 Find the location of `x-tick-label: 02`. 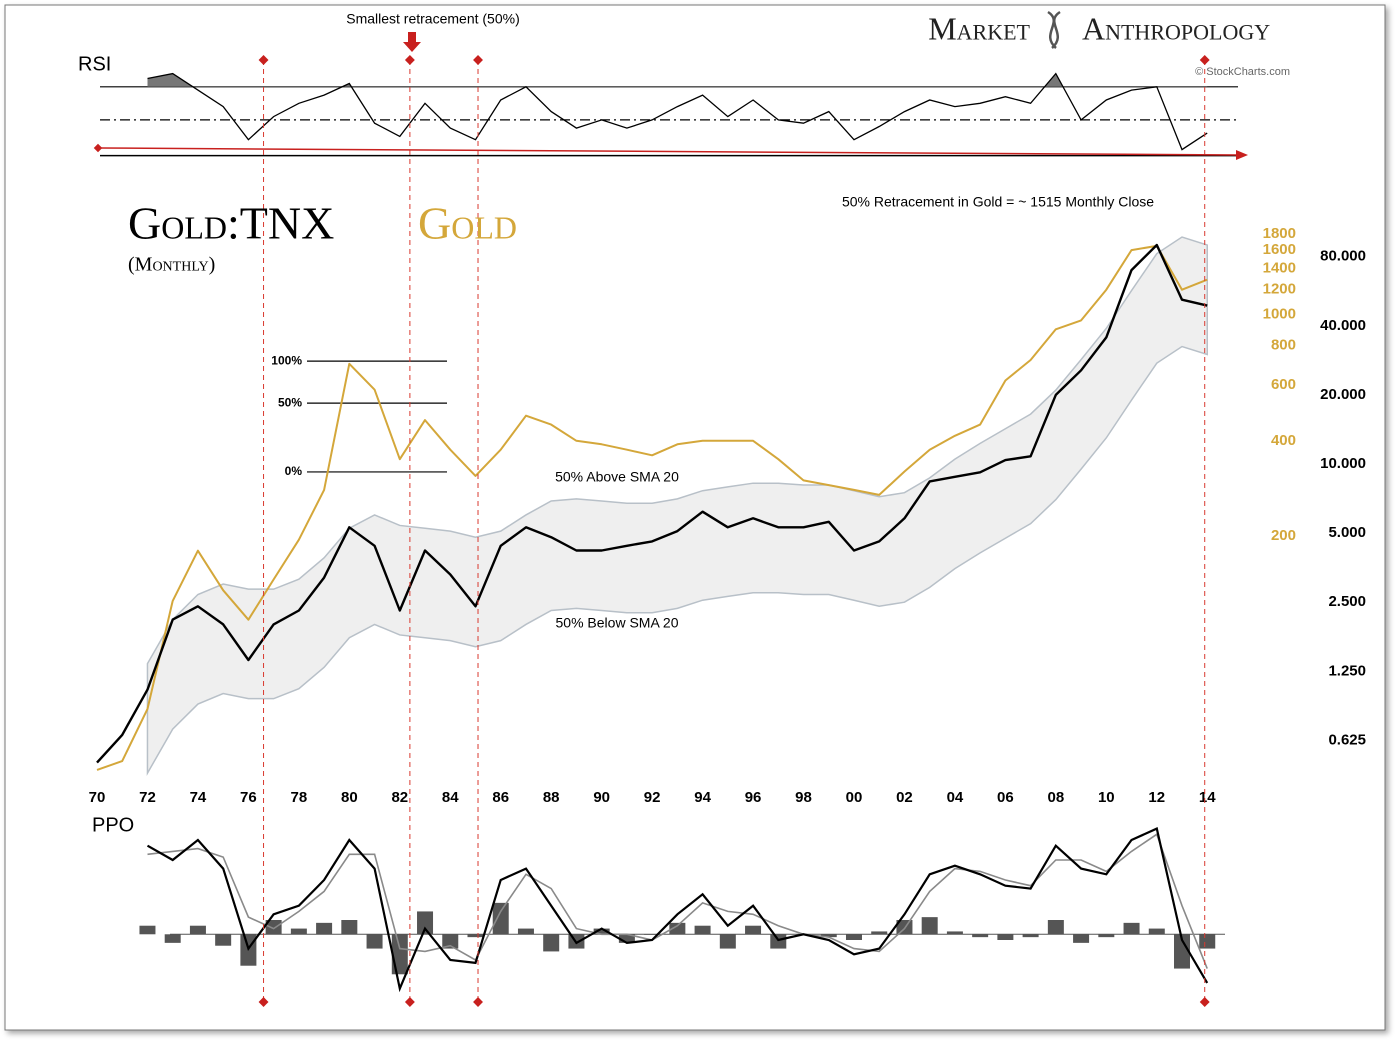

x-tick-label: 02 is located at coordinates (904, 797).